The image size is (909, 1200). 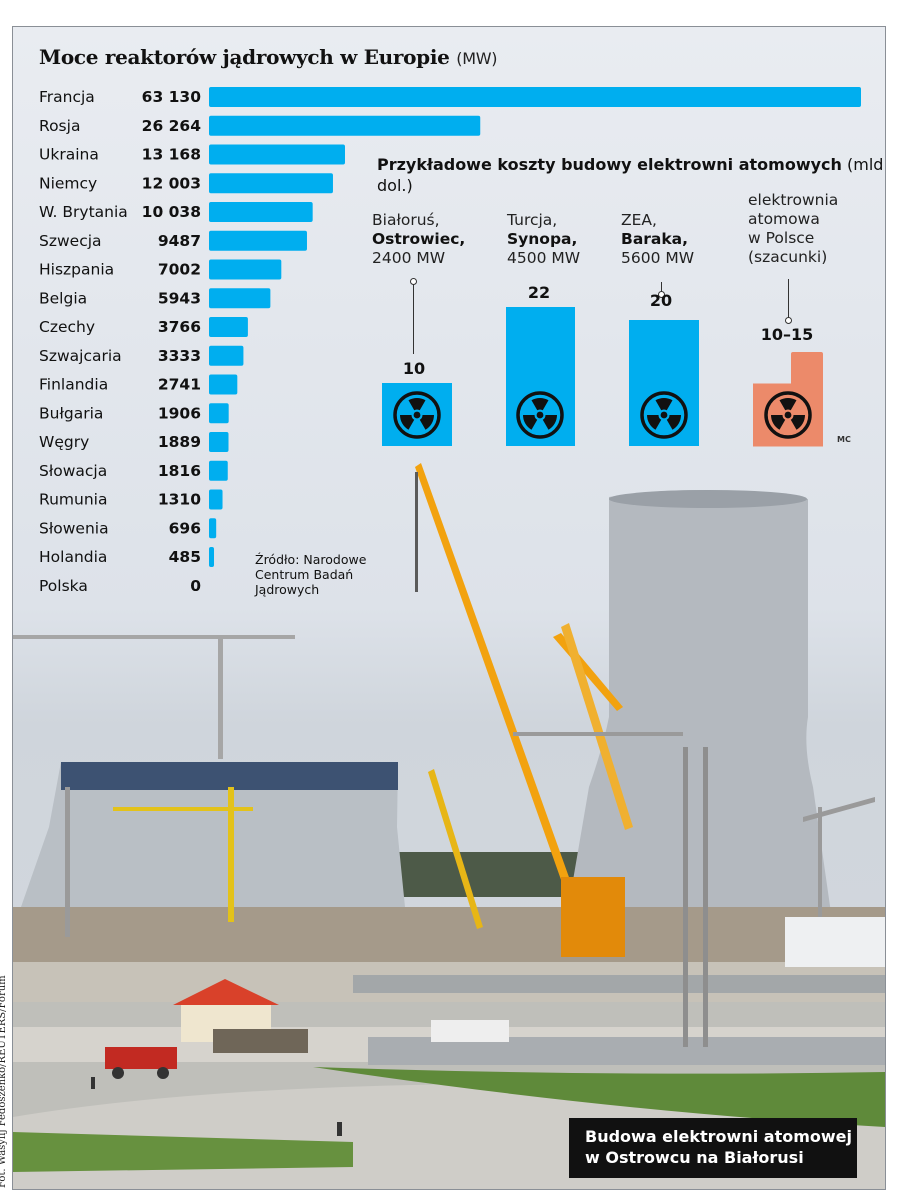 What do you see at coordinates (413, 281) in the screenshot?
I see `leader-dot-ostrowiec` at bounding box center [413, 281].